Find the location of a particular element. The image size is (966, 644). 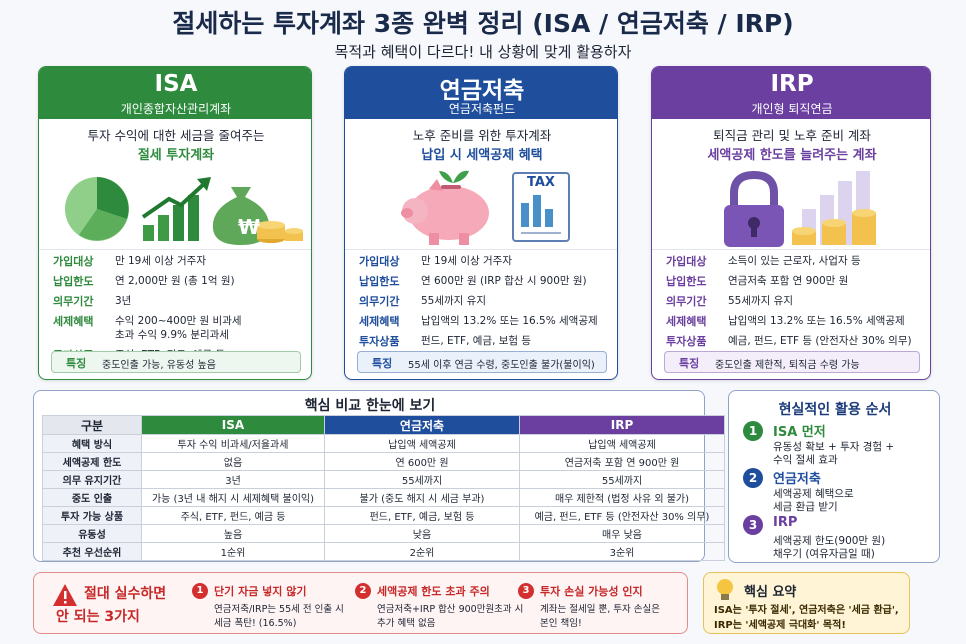

table-header-row: 구분 ISA 연금저축 IRP is located at coordinates (383, 425).